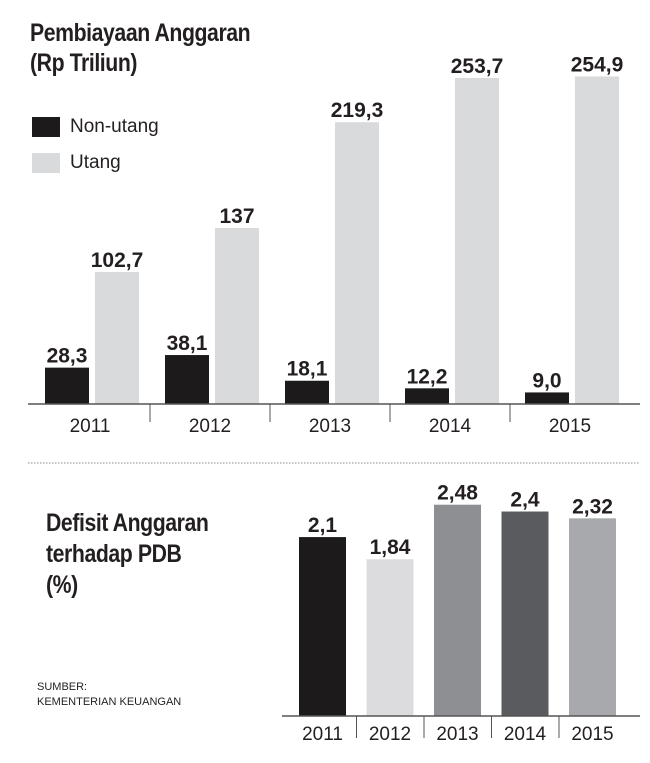 This screenshot has height=763, width=650. What do you see at coordinates (525, 500) in the screenshot?
I see `data-label: 2,4` at bounding box center [525, 500].